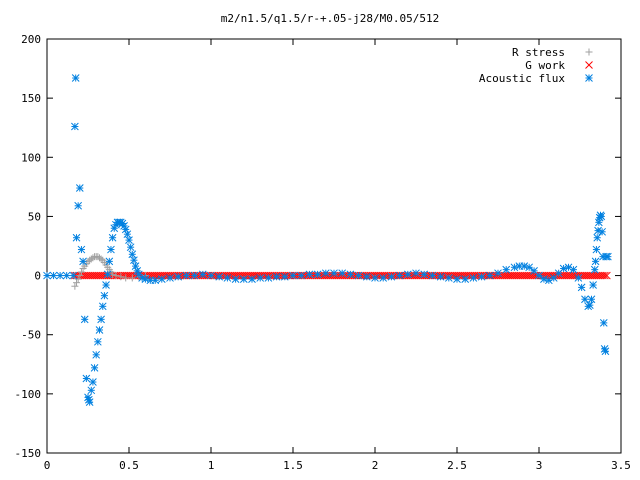 Image resolution: width=640 pixels, height=480 pixels. I want to click on y-tick-label: 200, so click(31, 39).